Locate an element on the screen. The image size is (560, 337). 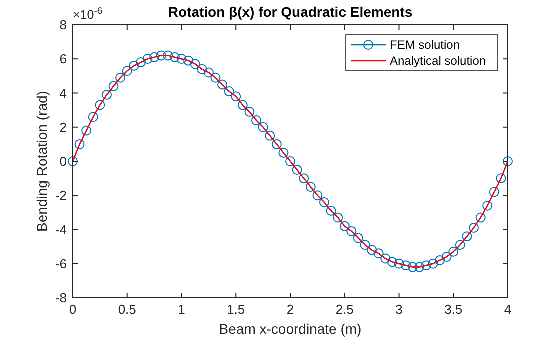
chart-title: Rotation β(x) for Quadratic Elements is located at coordinates (290, 12).